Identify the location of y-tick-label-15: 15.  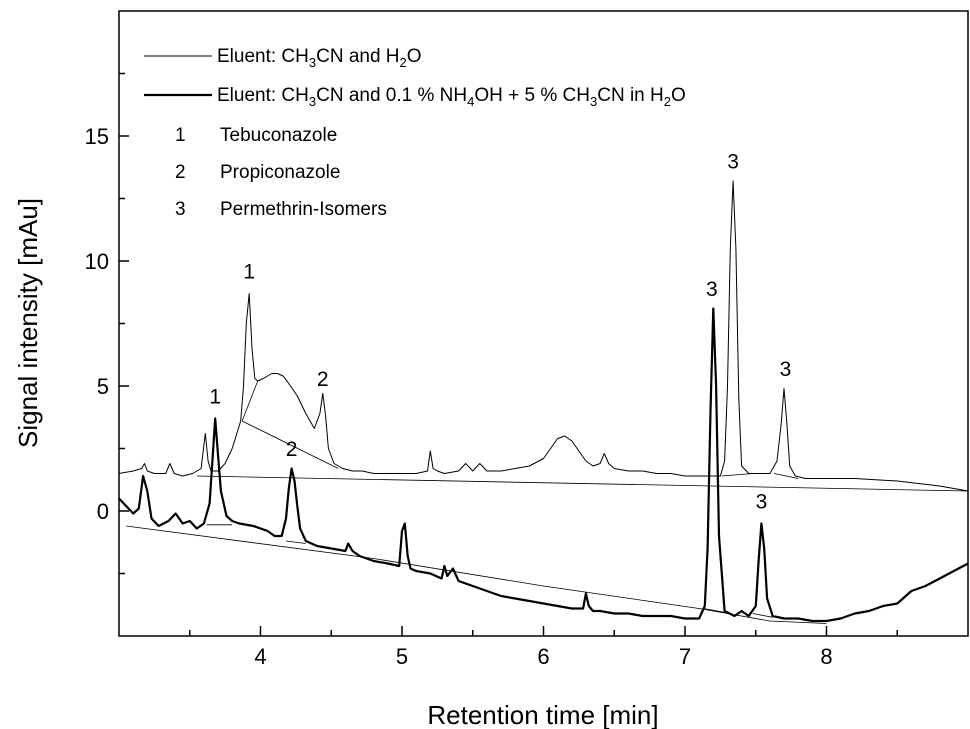
(97, 136).